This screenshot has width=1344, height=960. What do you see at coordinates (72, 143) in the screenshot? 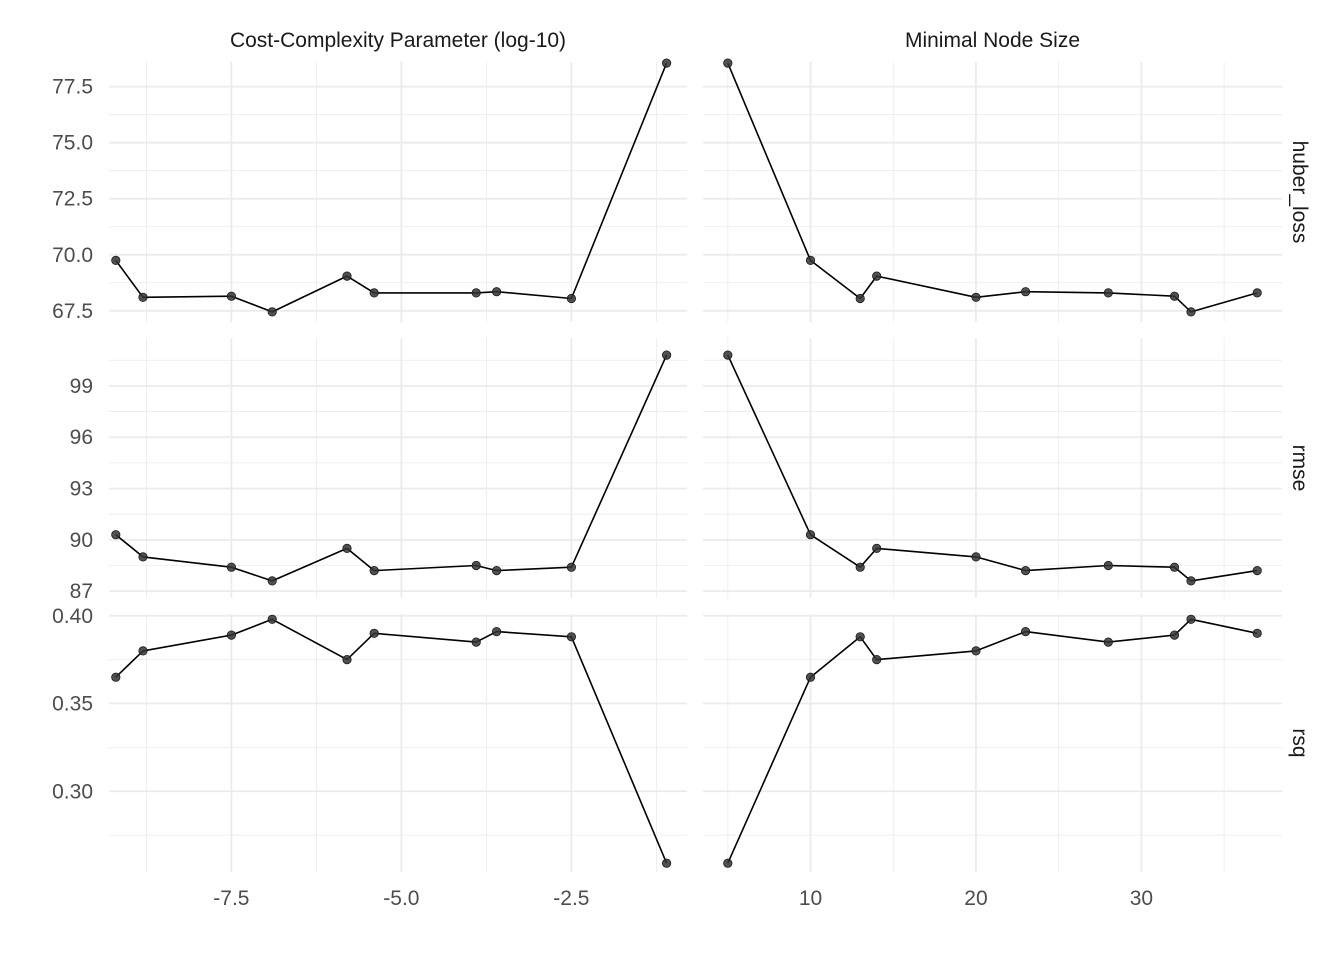
I see `y-tick-label: 75.0` at bounding box center [72, 143].